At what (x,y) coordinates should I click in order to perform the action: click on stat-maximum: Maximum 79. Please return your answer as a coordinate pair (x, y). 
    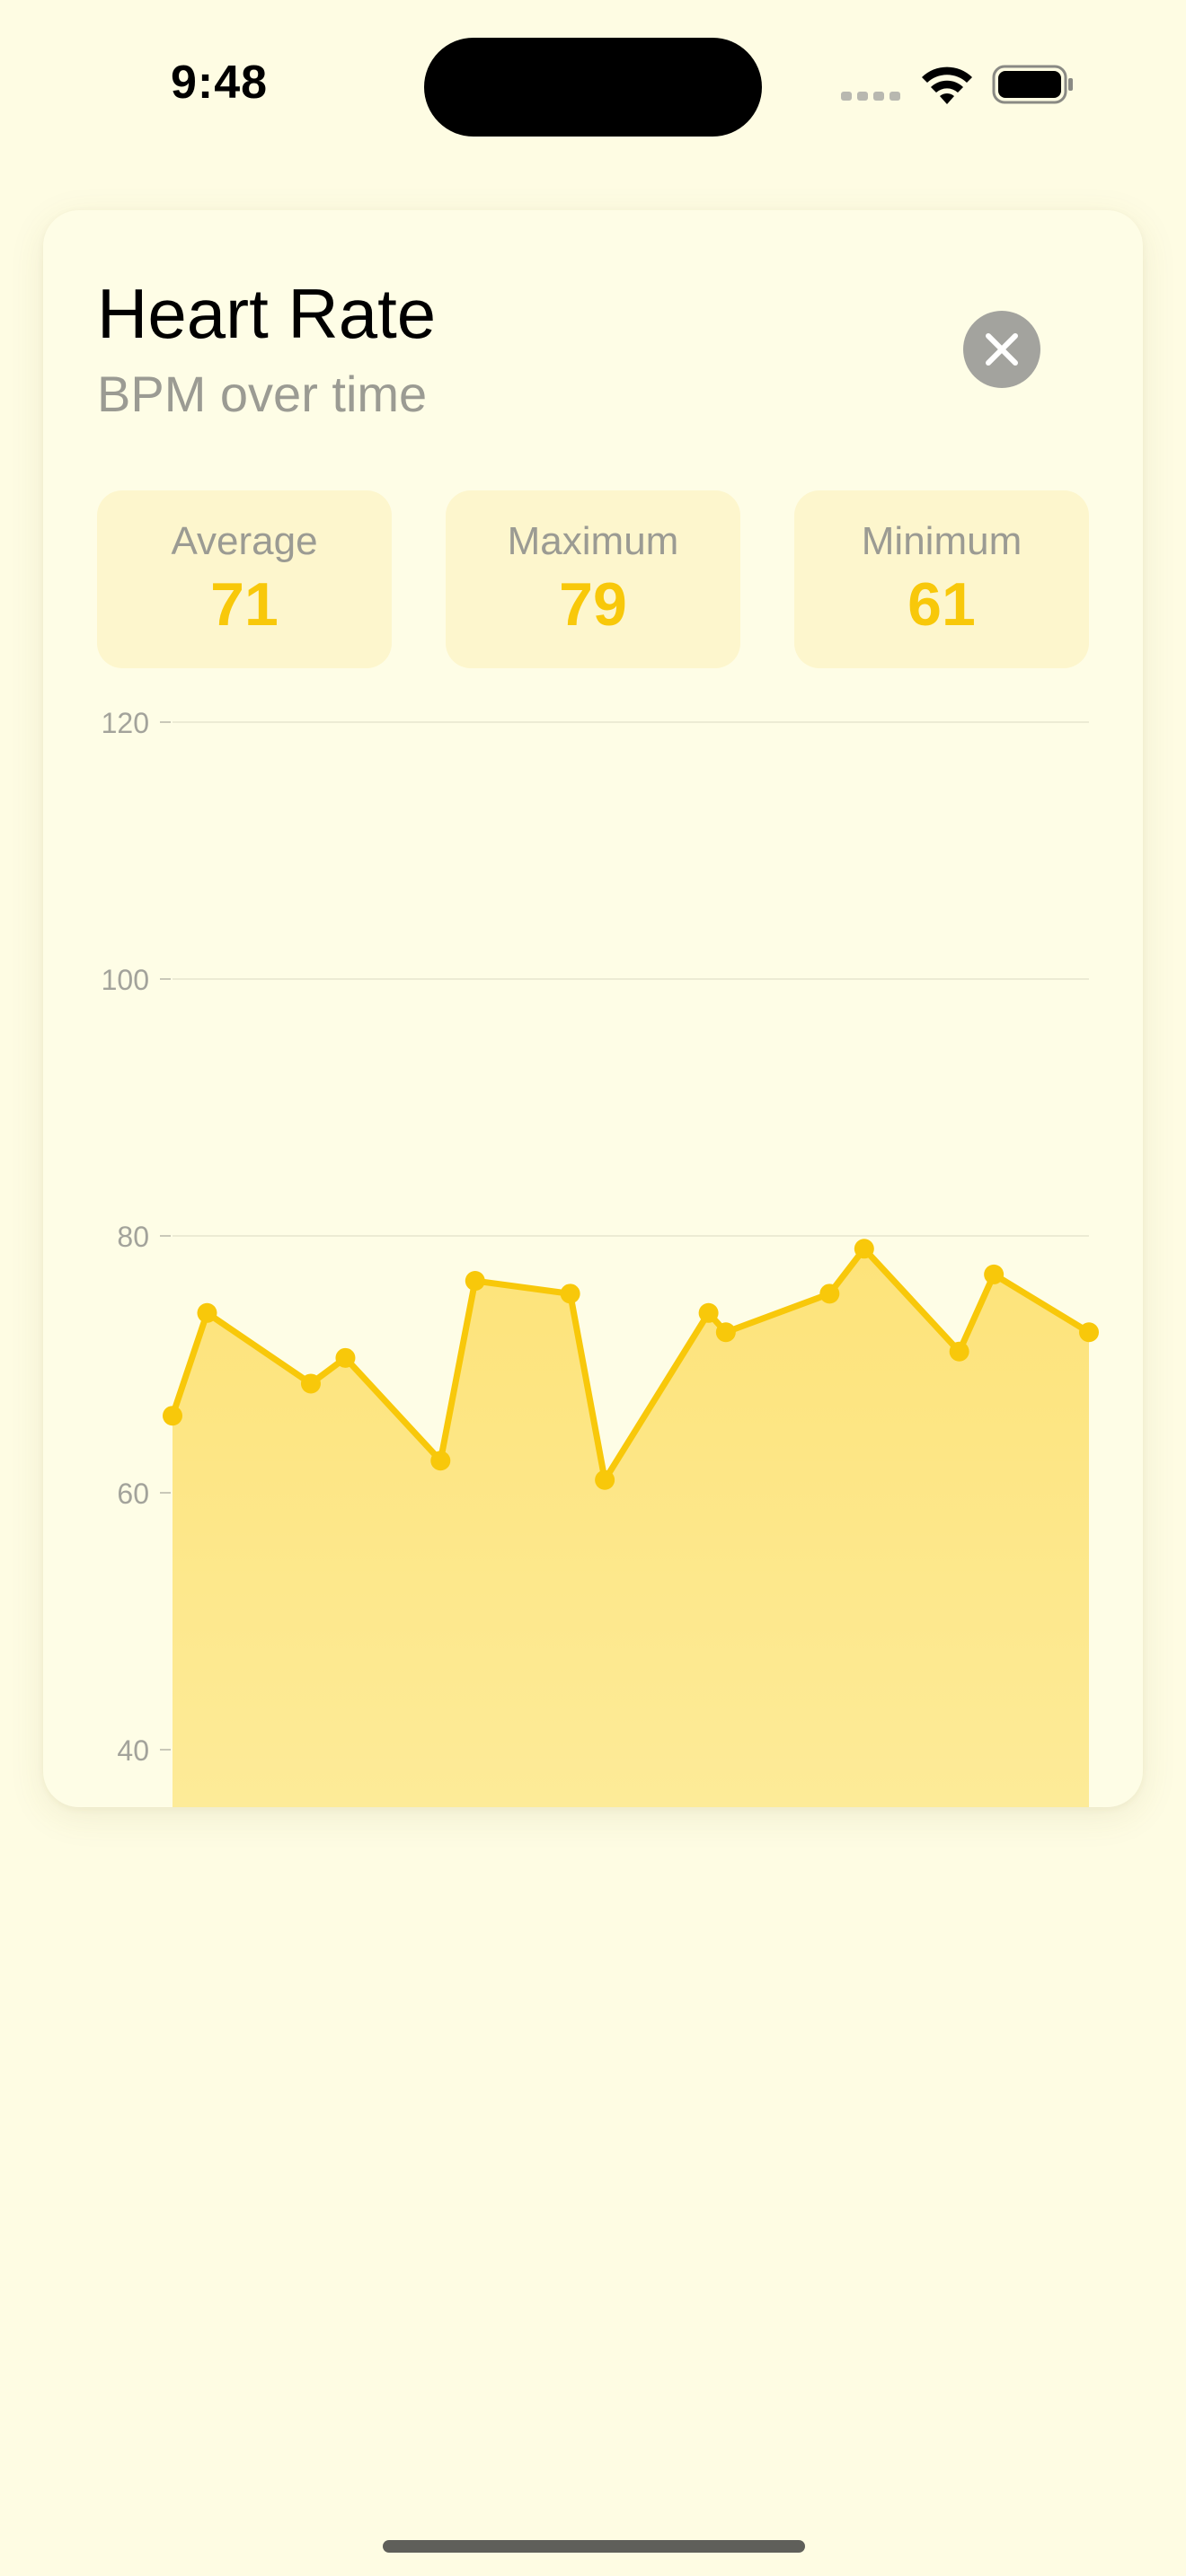
    Looking at the image, I should click on (593, 579).